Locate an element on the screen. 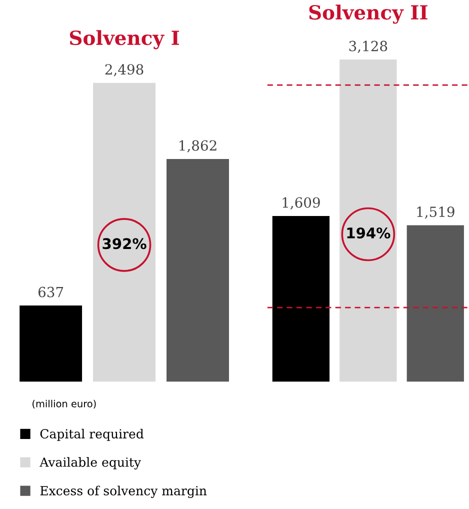 The height and width of the screenshot is (509, 469). chart-title: Solvency II is located at coordinates (368, 14).